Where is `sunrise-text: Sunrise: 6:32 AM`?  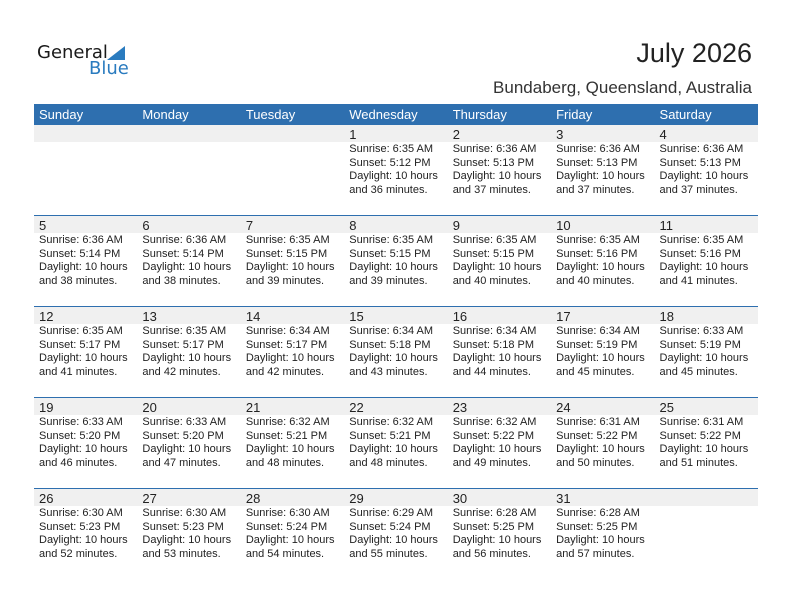 sunrise-text: Sunrise: 6:32 AM is located at coordinates (287, 422).